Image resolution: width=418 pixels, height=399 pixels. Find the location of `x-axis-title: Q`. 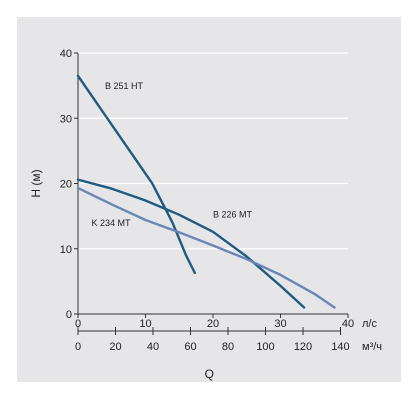

x-axis-title: Q is located at coordinates (209, 374).